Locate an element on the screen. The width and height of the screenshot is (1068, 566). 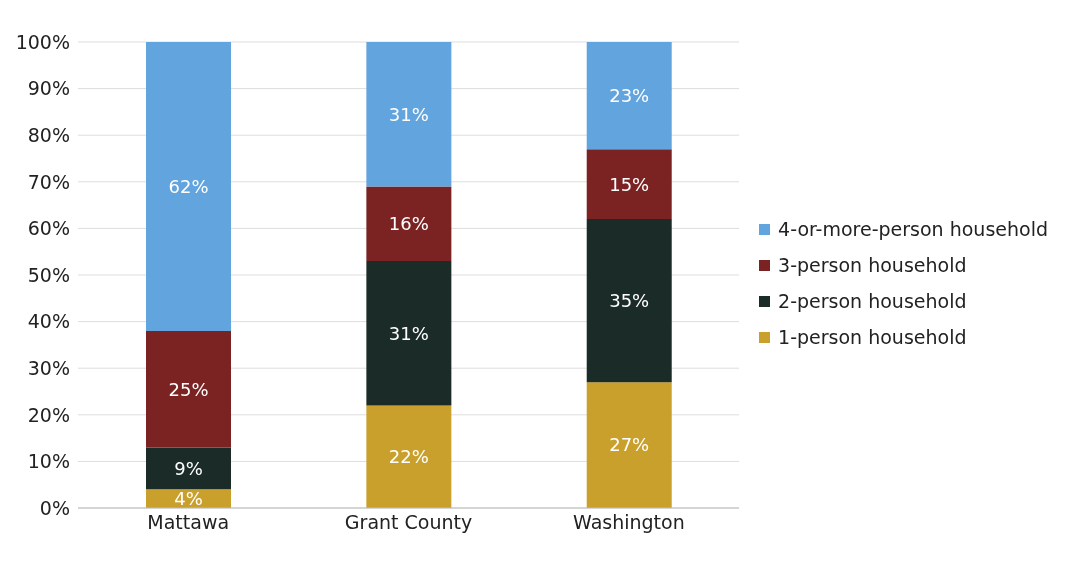
data-label: 23% is located at coordinates (629, 95).